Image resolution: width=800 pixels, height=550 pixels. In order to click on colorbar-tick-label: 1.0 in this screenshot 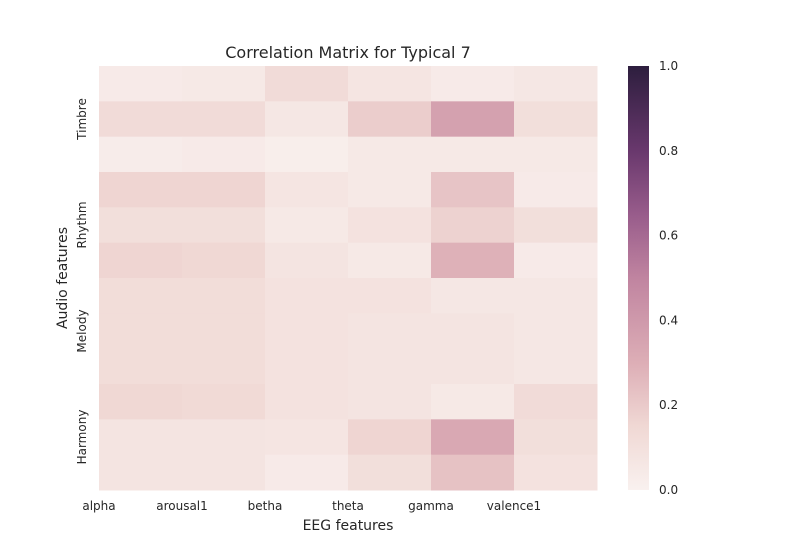, I will do `click(668, 66)`.